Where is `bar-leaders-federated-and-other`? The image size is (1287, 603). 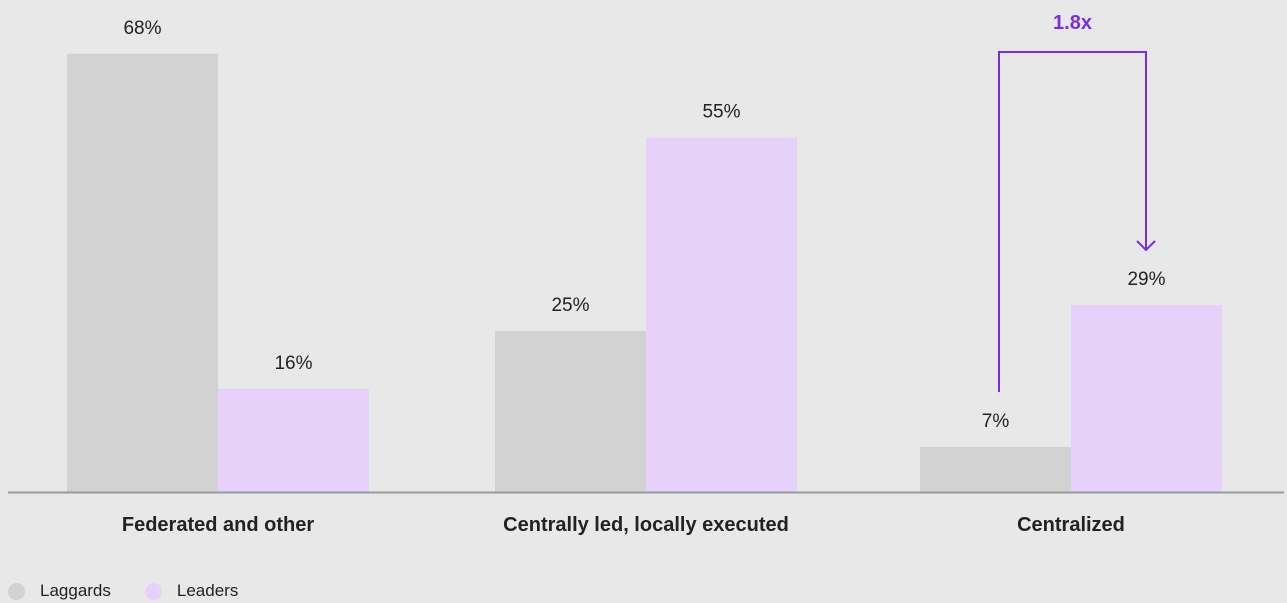
bar-leaders-federated-and-other is located at coordinates (293, 440).